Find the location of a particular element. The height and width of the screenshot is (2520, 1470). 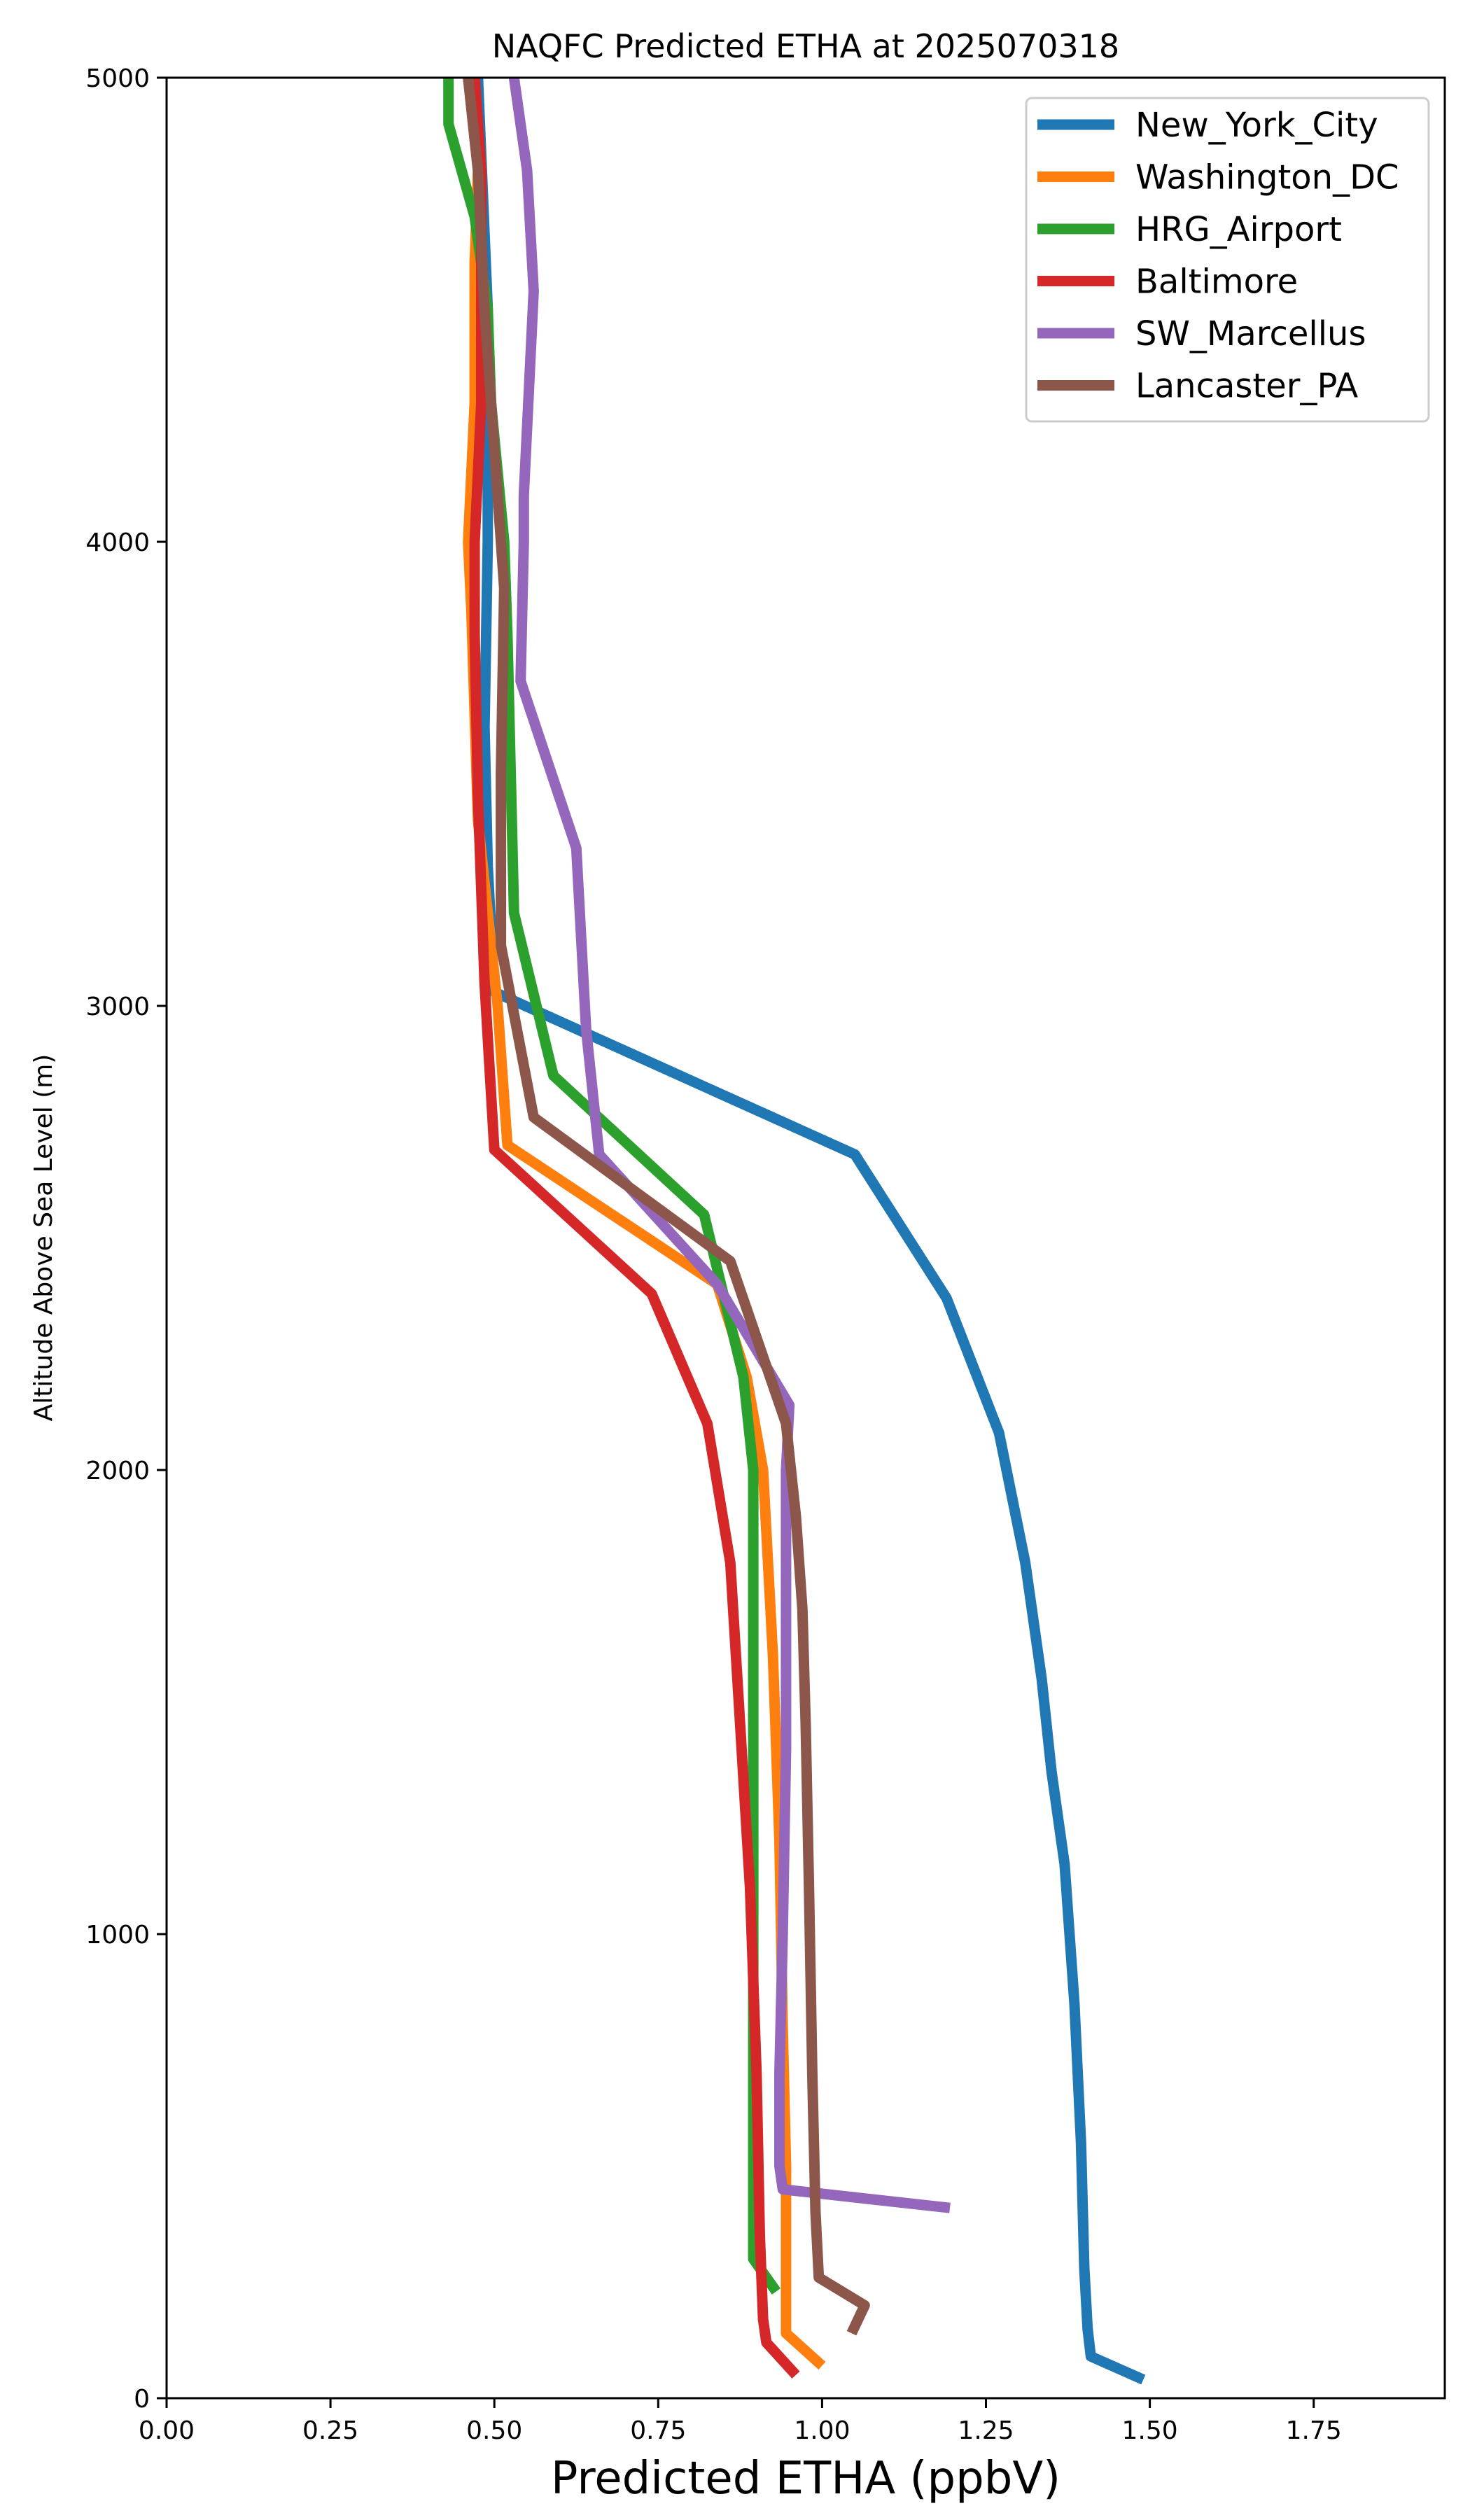

x-axis-ticks: 0.00 0.25 0.50 0.75 1.00 1.25 1.50 1.75 is located at coordinates (740, 2421).